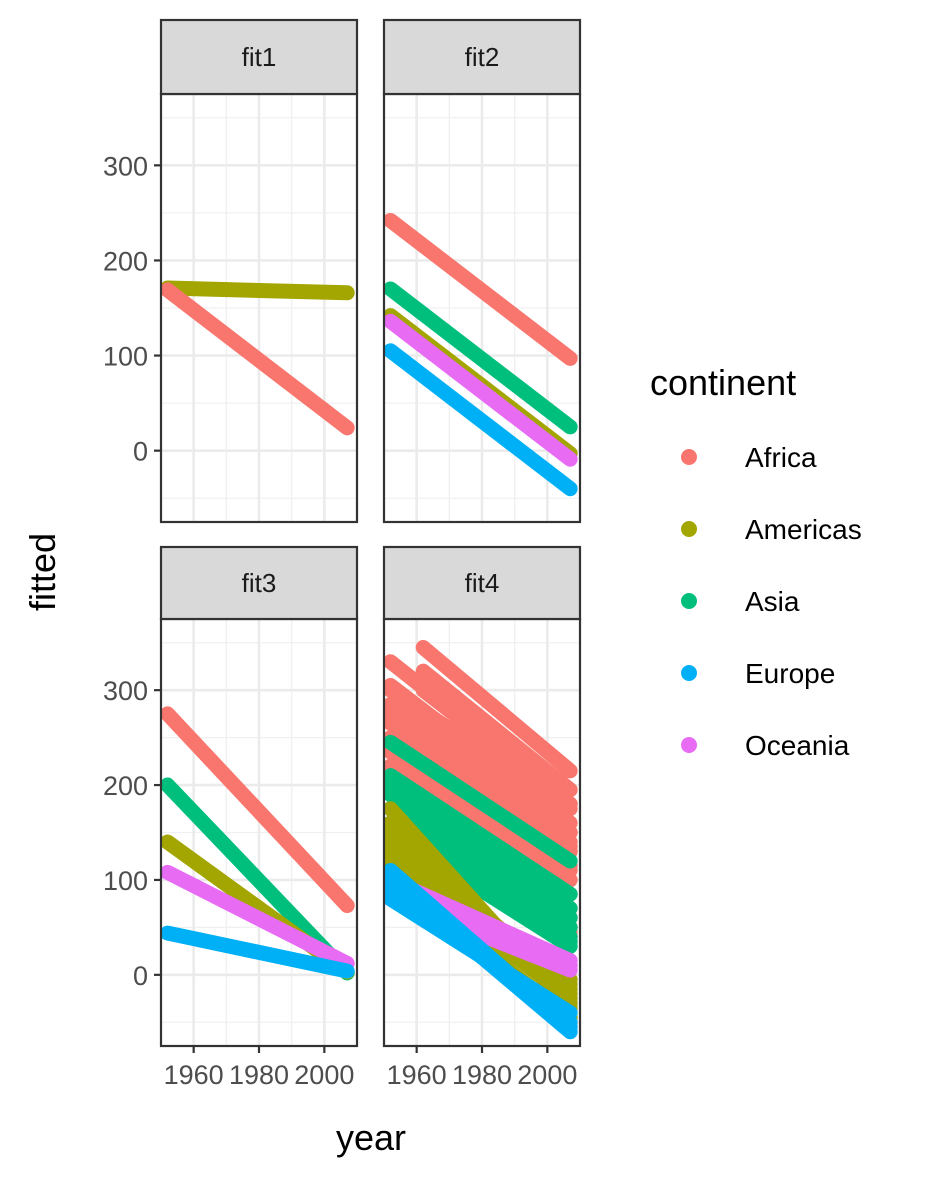  I want to click on legend-label: Asia, so click(772, 601).